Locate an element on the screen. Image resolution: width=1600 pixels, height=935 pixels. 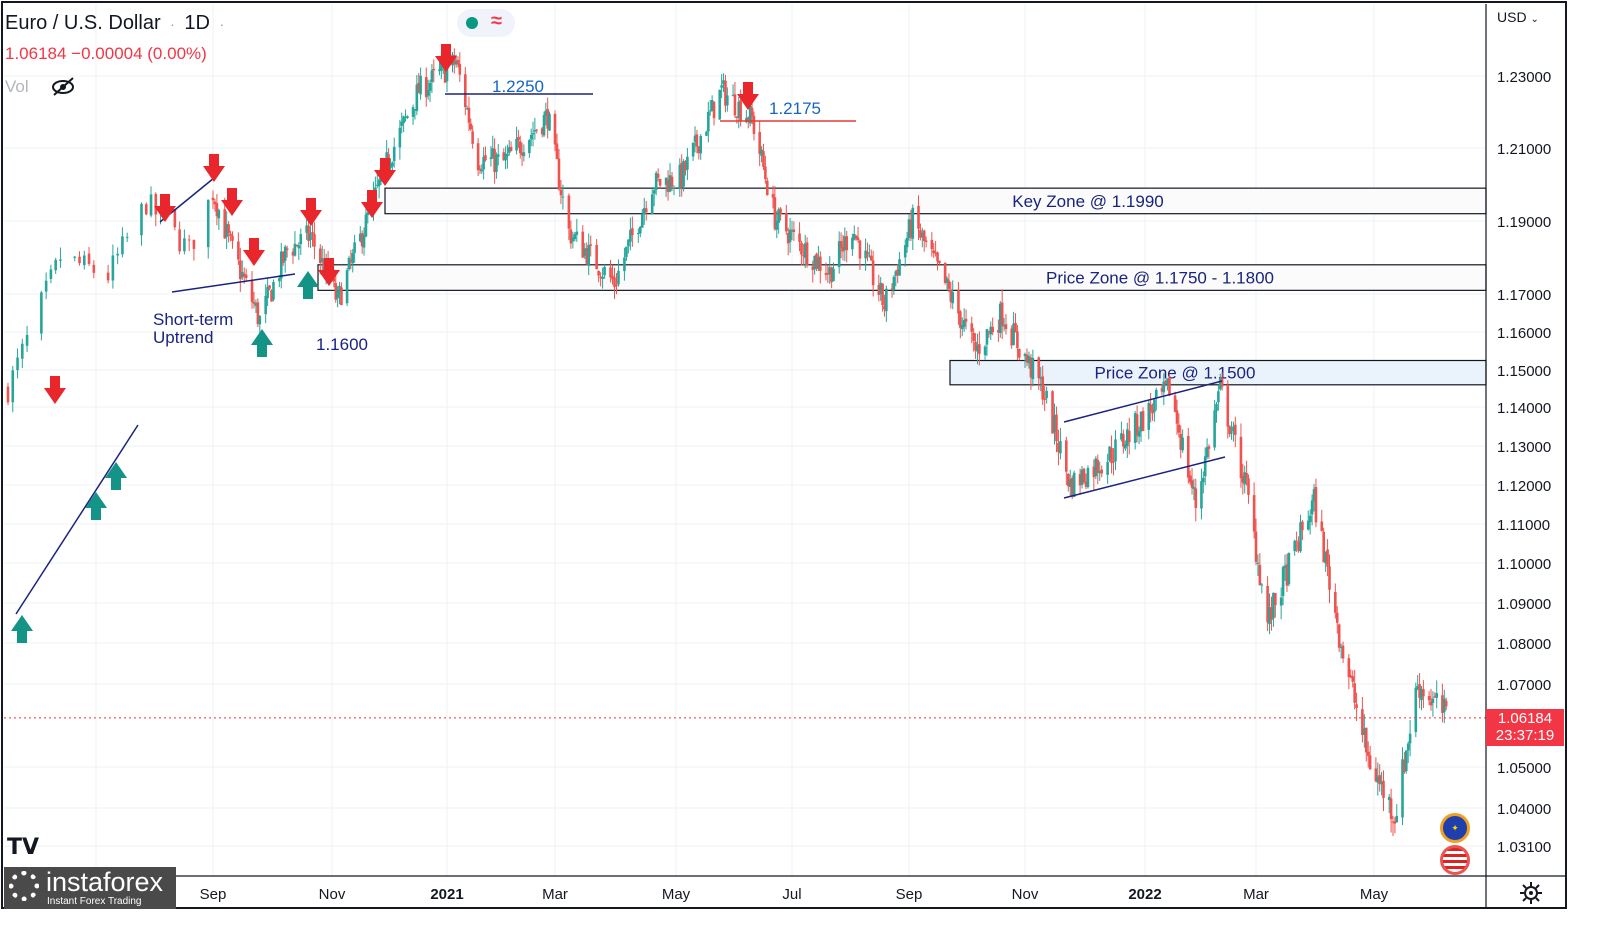
brand-tagline: Instant Forex Trading is located at coordinates (94, 901).